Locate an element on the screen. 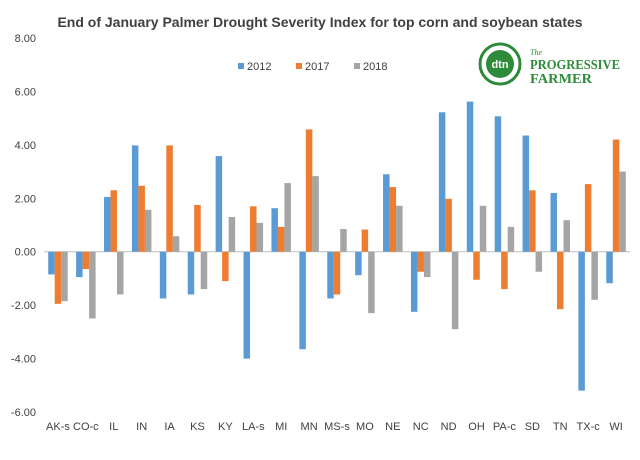  bar-2012-KY is located at coordinates (219, 204).